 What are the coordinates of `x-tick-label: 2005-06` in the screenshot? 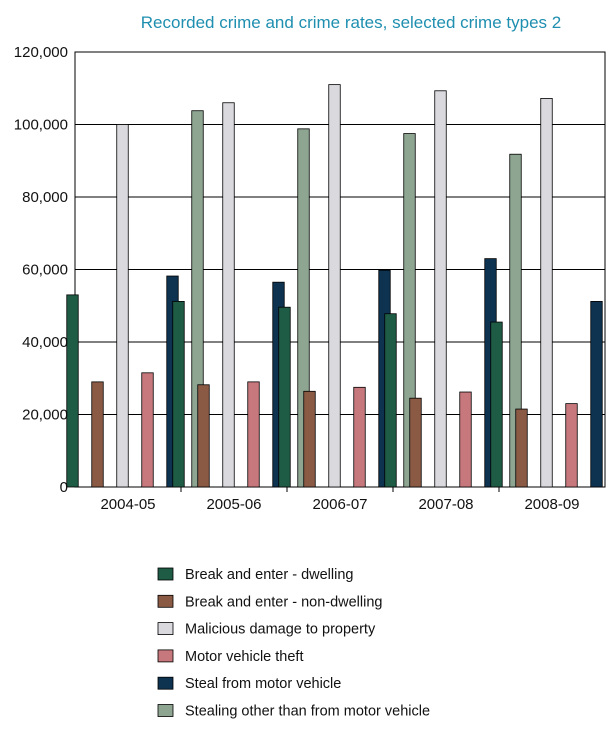 It's located at (233, 504).